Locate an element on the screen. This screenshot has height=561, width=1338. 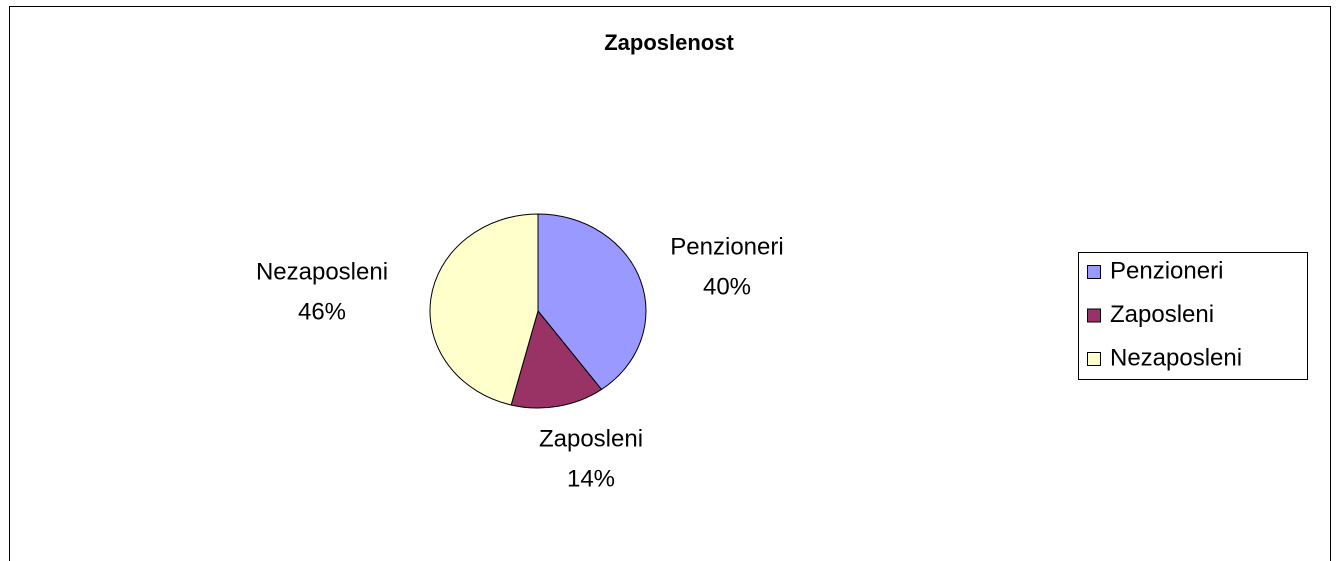
data-label-value: 46% is located at coordinates (322, 311).